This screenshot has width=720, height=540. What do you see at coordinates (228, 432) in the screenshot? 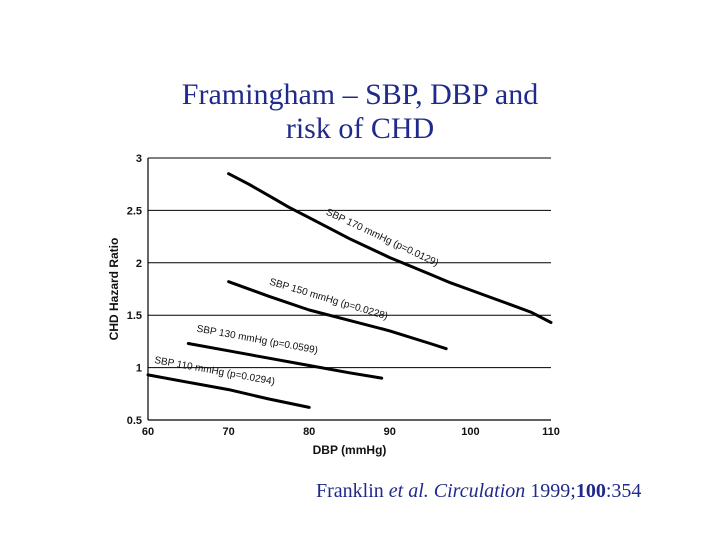
I see `x-tick-label-1: 70` at bounding box center [228, 432].